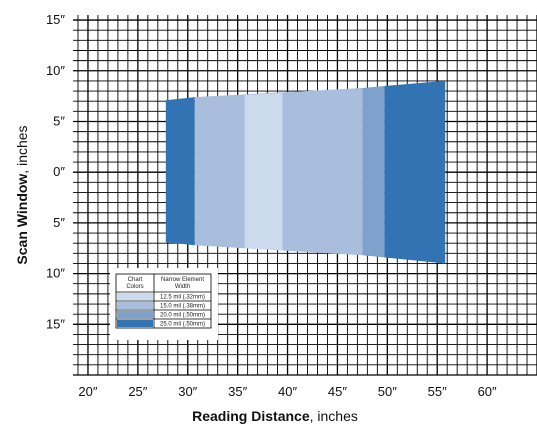  I want to click on legend-label: 25.0 mil (.50mm), so click(182, 325).